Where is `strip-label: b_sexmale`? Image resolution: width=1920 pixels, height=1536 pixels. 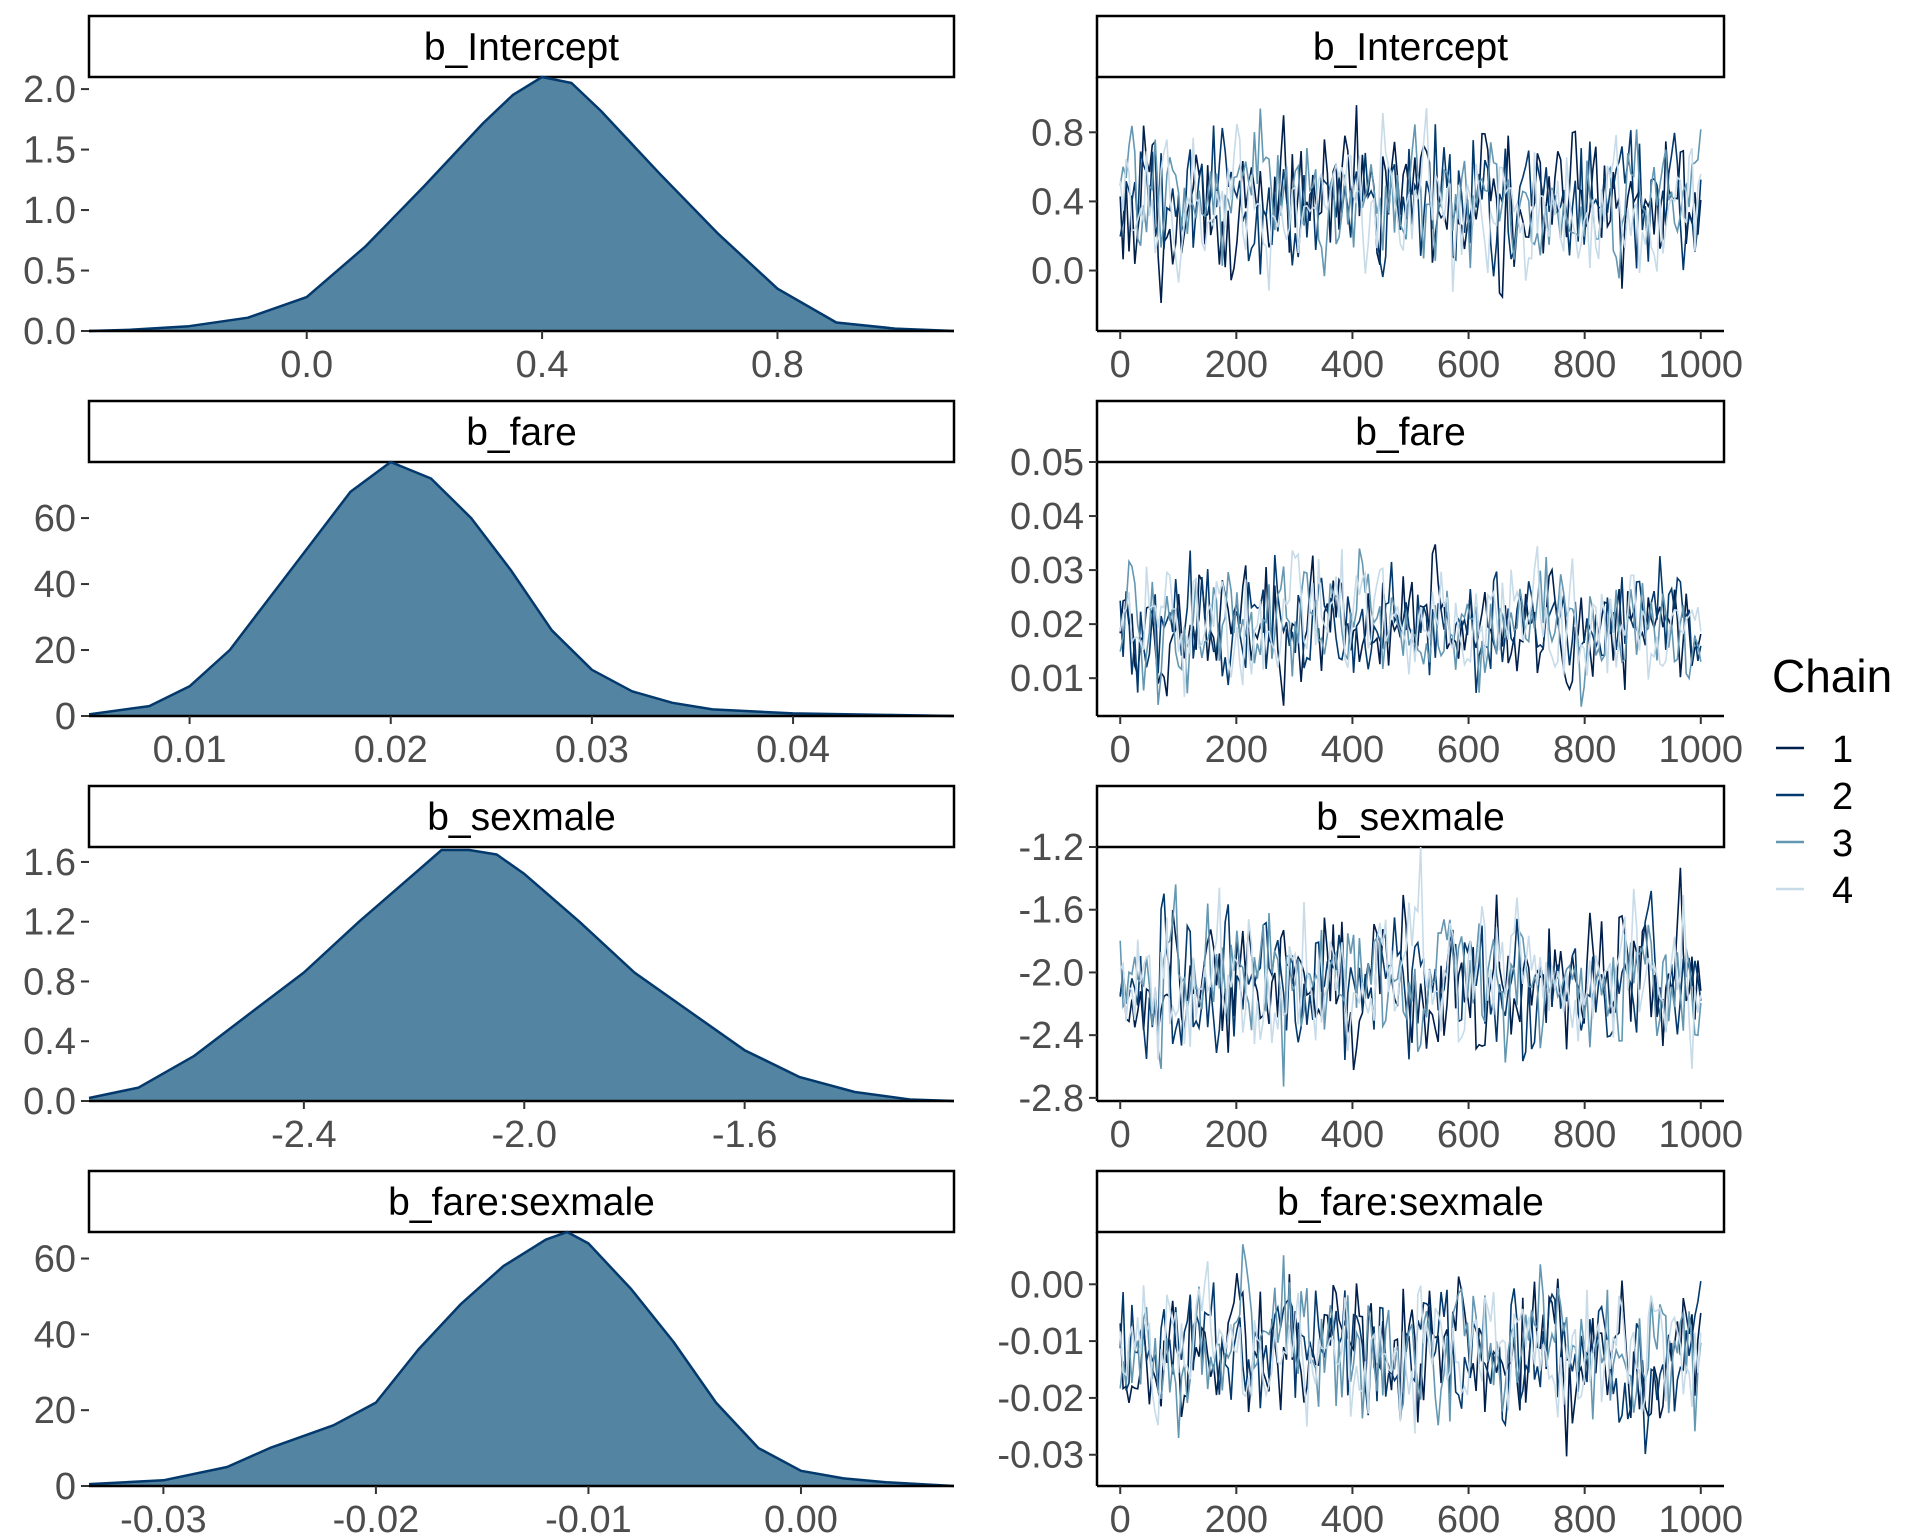
strip-label: b_sexmale is located at coordinates (1410, 817).